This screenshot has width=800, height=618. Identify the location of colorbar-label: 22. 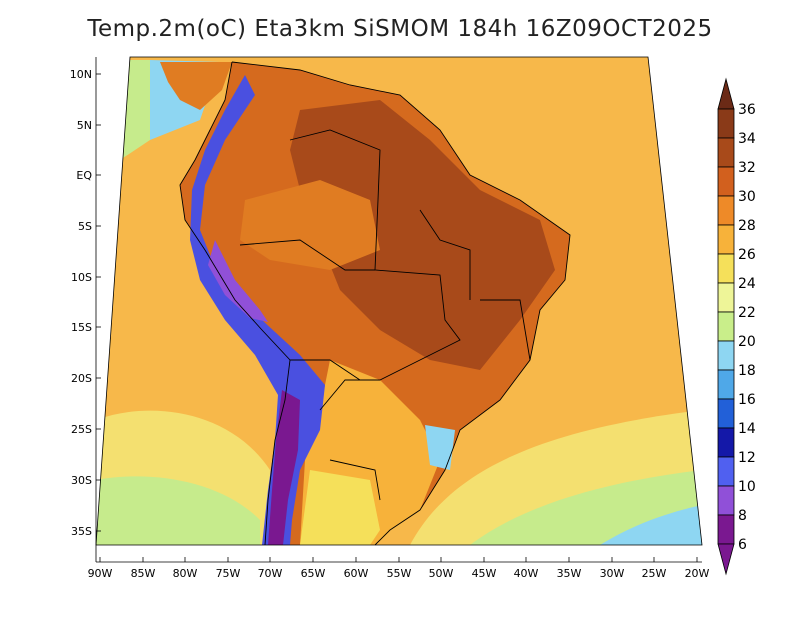
(747, 313).